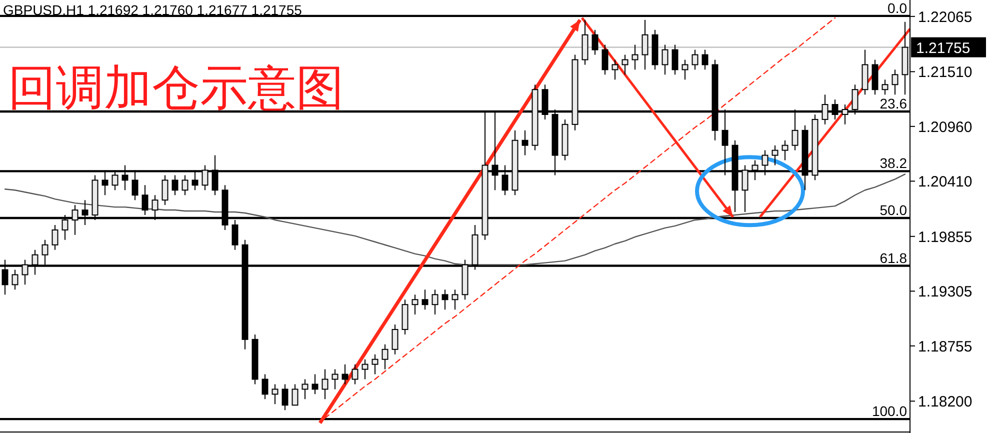  Describe the element at coordinates (945, 73) in the screenshot. I see `y-tick-label: 1.21510` at that location.